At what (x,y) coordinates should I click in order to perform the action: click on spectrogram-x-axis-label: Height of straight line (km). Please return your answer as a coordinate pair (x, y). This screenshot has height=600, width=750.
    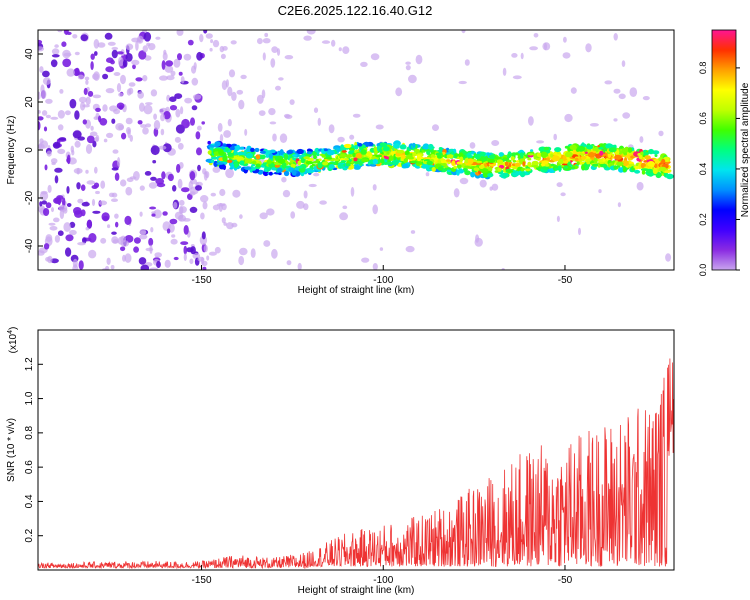
    Looking at the image, I should click on (356, 290).